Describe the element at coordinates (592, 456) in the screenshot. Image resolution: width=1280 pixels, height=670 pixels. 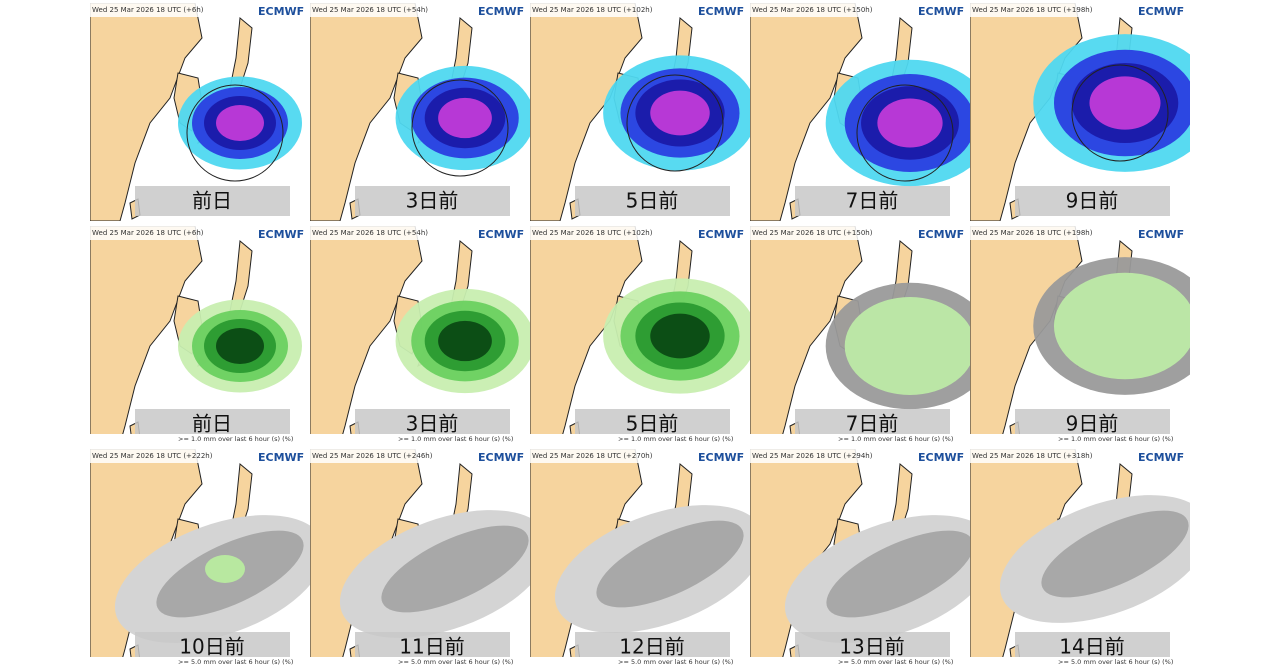
I see `panel-header: Wed 25 Mar 2026 18 UTC (+270h)` at that location.